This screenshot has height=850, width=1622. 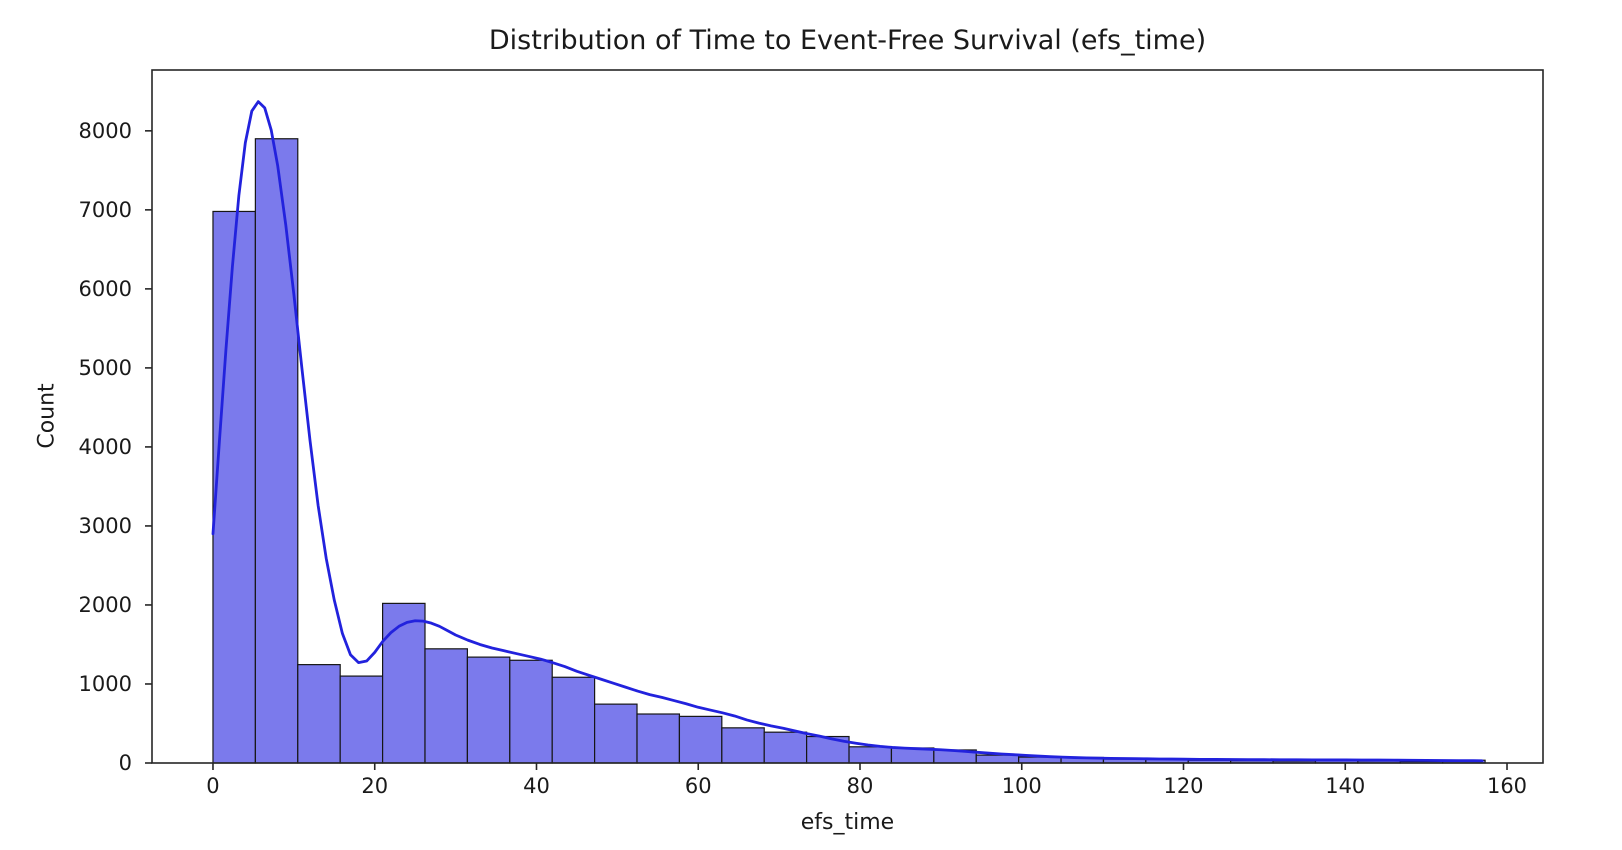 I want to click on y-tick-label: 4000, so click(x=105, y=446).